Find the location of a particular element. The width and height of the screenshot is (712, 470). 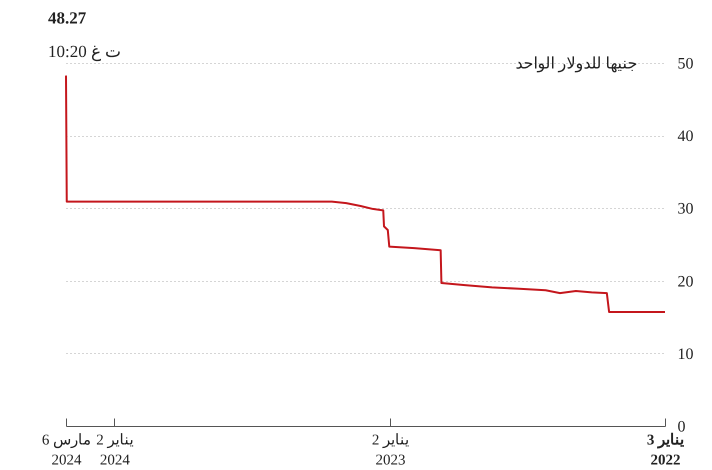

y-axis-title: جنيها للدولار الواحد is located at coordinates (577, 64).